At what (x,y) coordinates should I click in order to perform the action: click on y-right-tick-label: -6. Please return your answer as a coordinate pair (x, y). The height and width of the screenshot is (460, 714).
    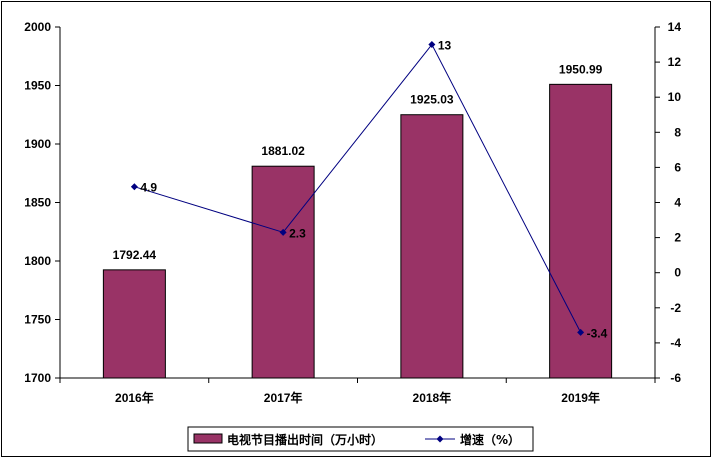
    Looking at the image, I should click on (675, 378).